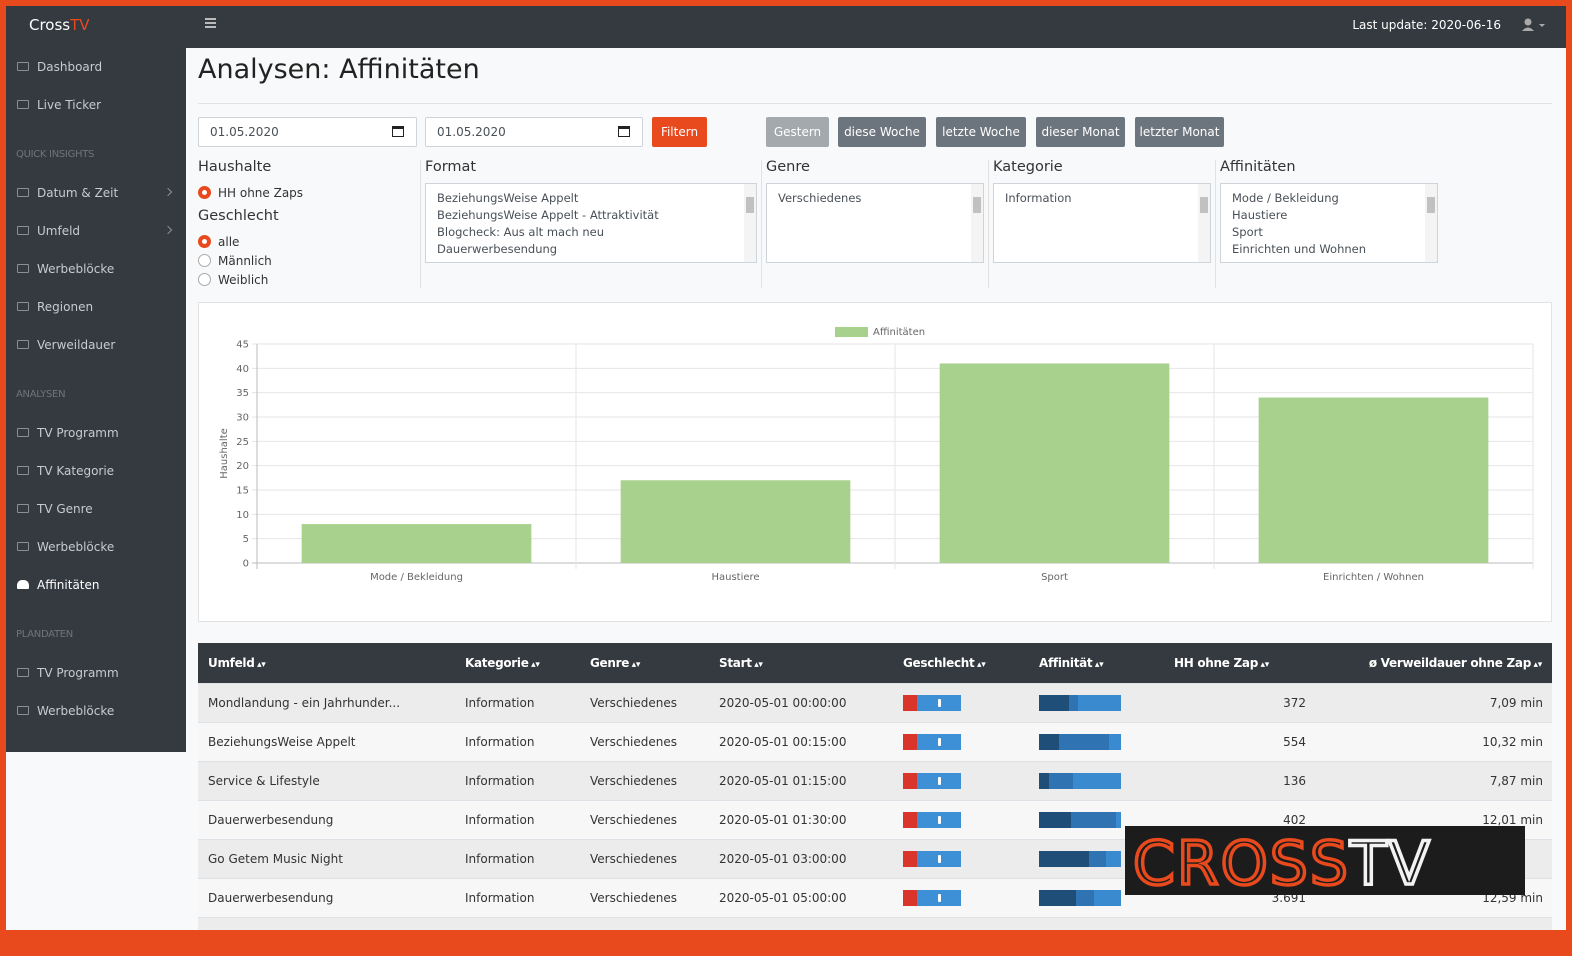 The image size is (1572, 956). Describe the element at coordinates (1285, 198) in the screenshot. I see `list-option: Mode / Bekleidung` at that location.